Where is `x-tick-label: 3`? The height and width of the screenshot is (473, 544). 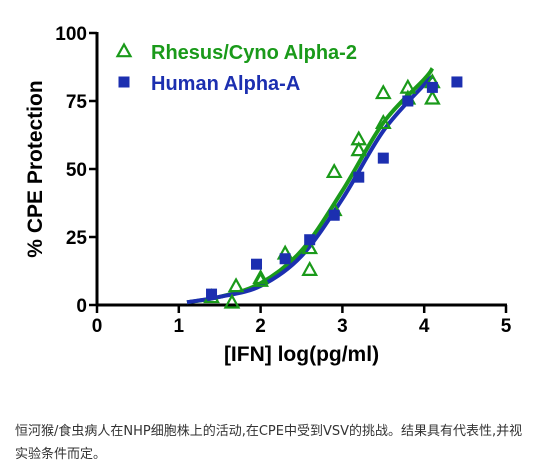 x-tick-label: 3 is located at coordinates (342, 326).